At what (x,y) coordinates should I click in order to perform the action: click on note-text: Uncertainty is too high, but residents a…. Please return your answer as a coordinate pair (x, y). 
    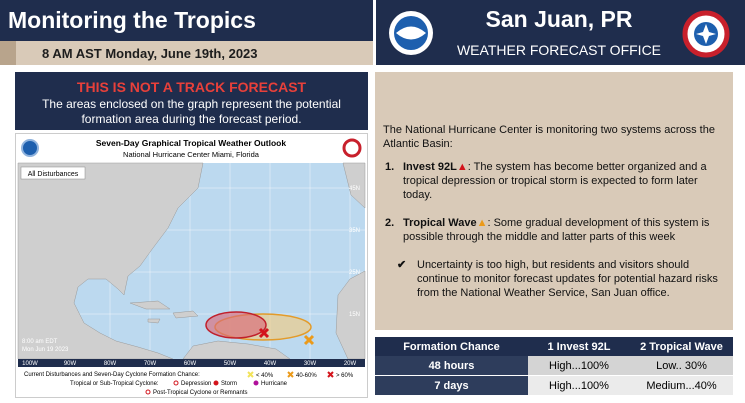
    Looking at the image, I should click on (567, 279).